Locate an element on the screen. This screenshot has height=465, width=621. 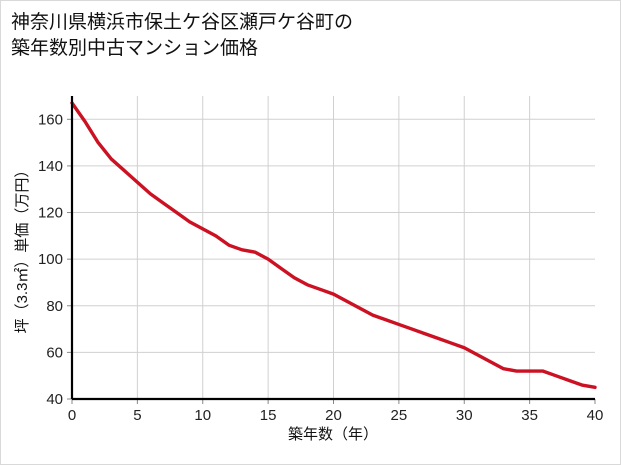
y-axis-ticks-group: 40 60 80 100 120 140 160 is located at coordinates (55, 259).